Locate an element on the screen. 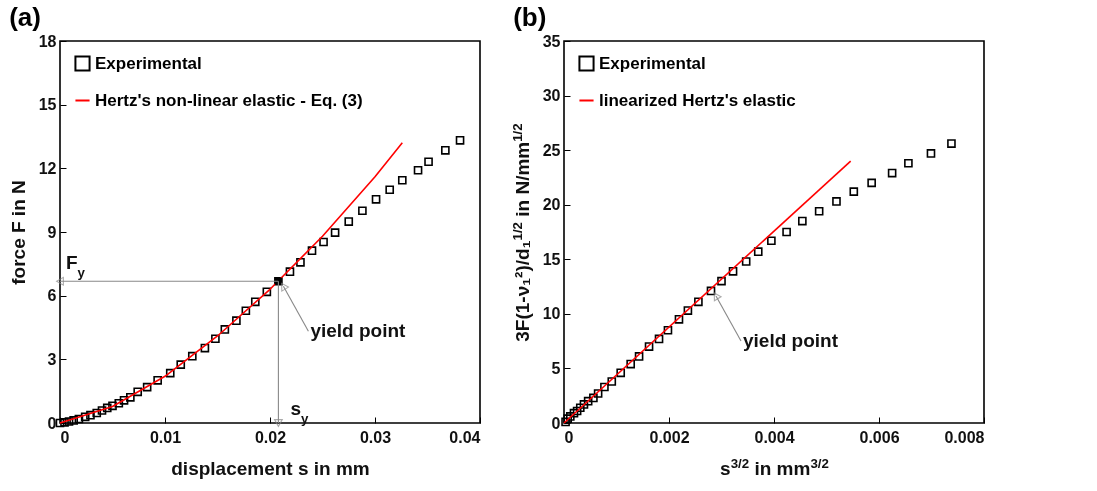  x-tick-label: 0.04 is located at coordinates (465, 437).